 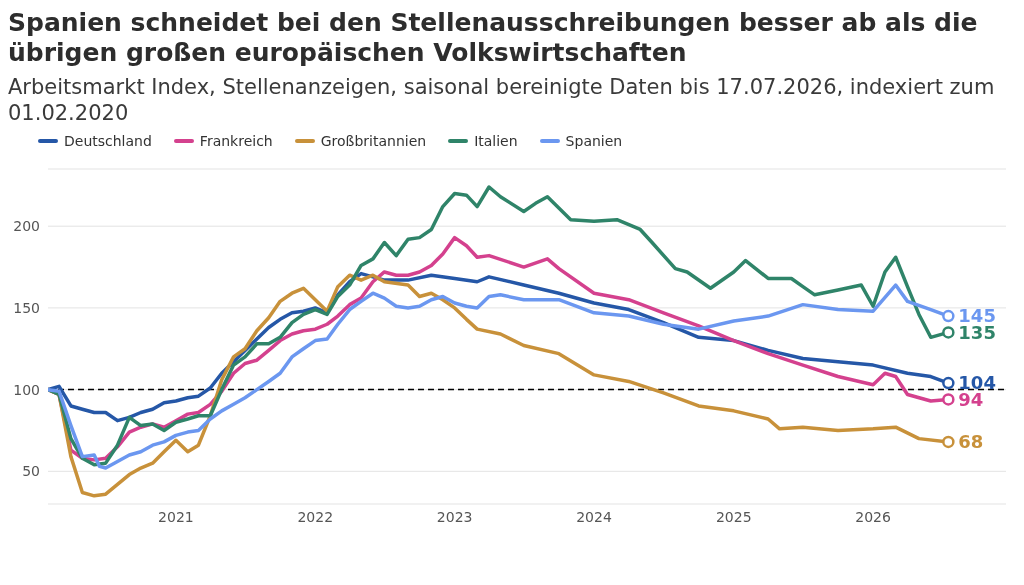 What do you see at coordinates (373, 140) in the screenshot?
I see `legend-label: Großbritannien` at bounding box center [373, 140].